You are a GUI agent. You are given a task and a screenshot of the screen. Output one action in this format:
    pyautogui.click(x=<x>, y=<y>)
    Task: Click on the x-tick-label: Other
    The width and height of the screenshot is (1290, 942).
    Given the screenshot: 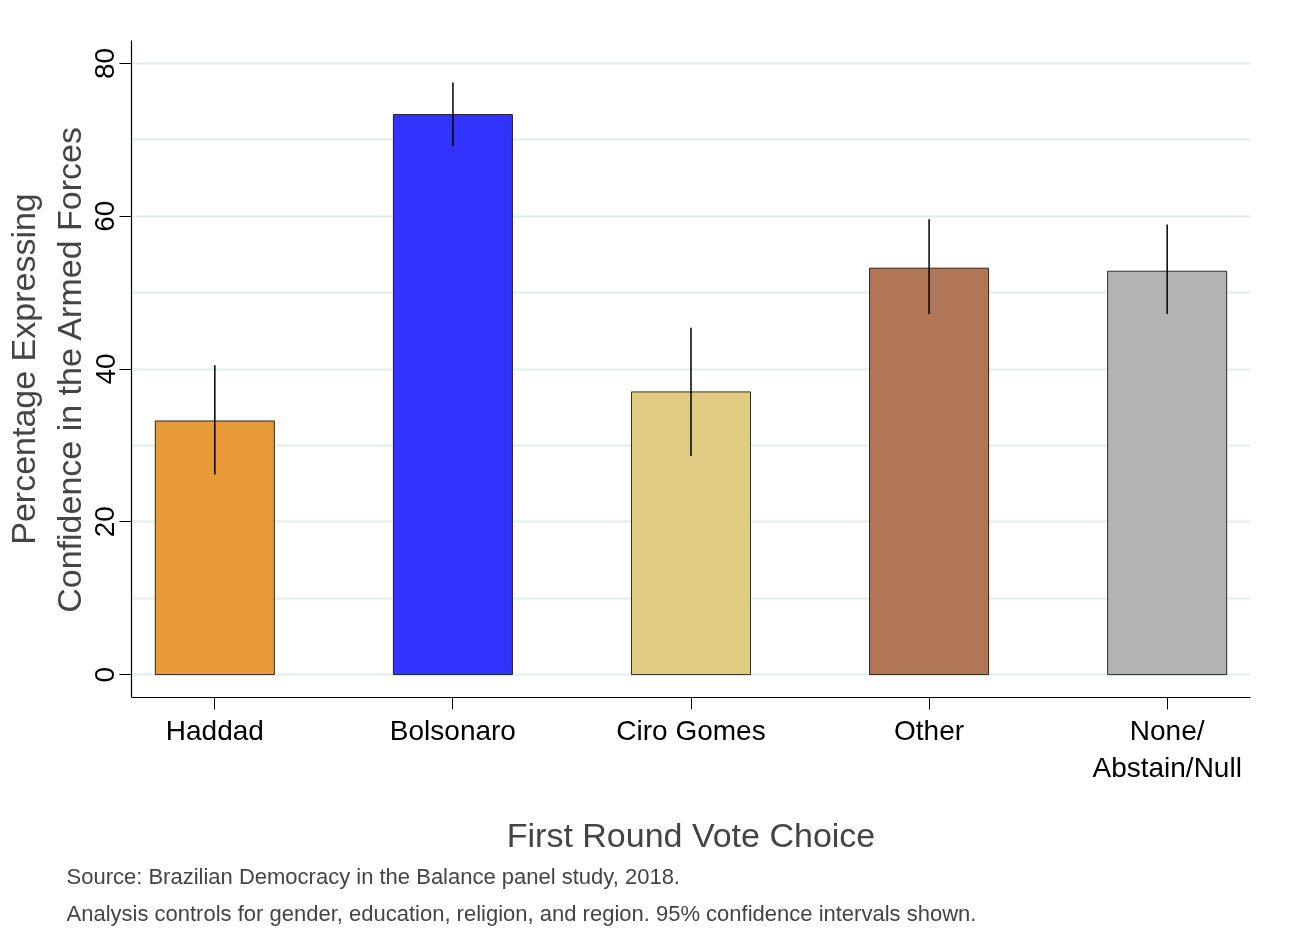 What is the action you would take?
    pyautogui.click(x=929, y=730)
    